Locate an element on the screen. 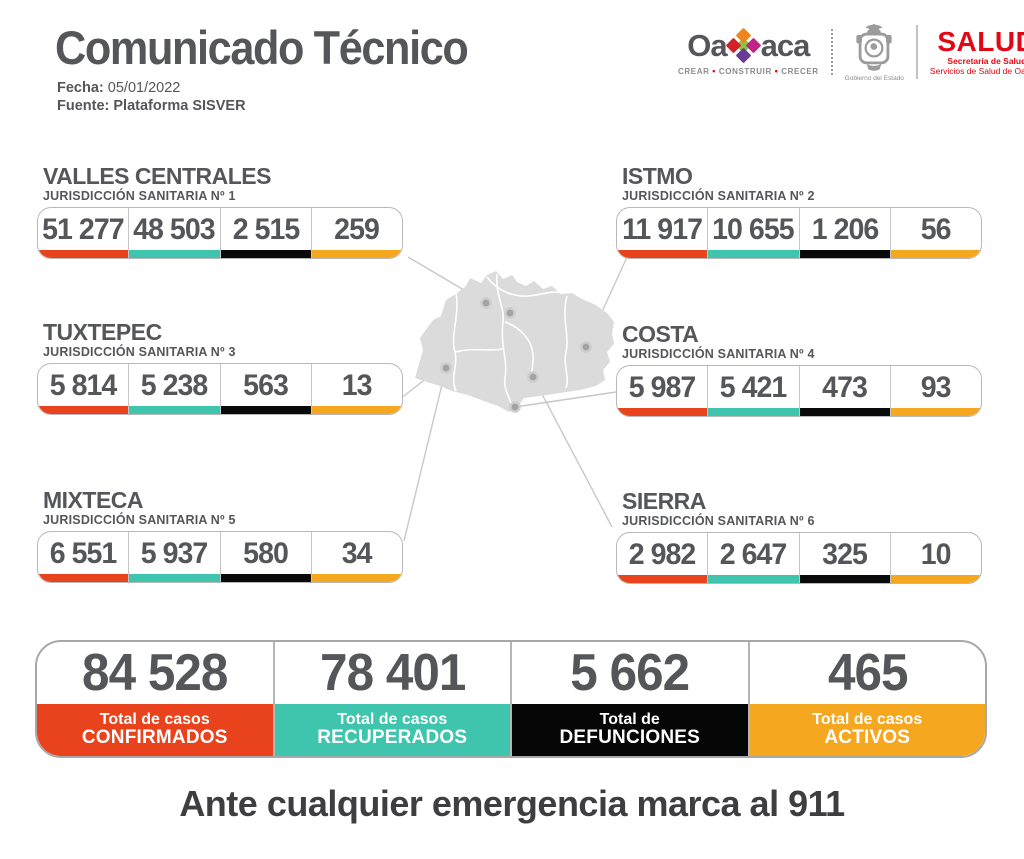  stat-active: 13 is located at coordinates (356, 389).